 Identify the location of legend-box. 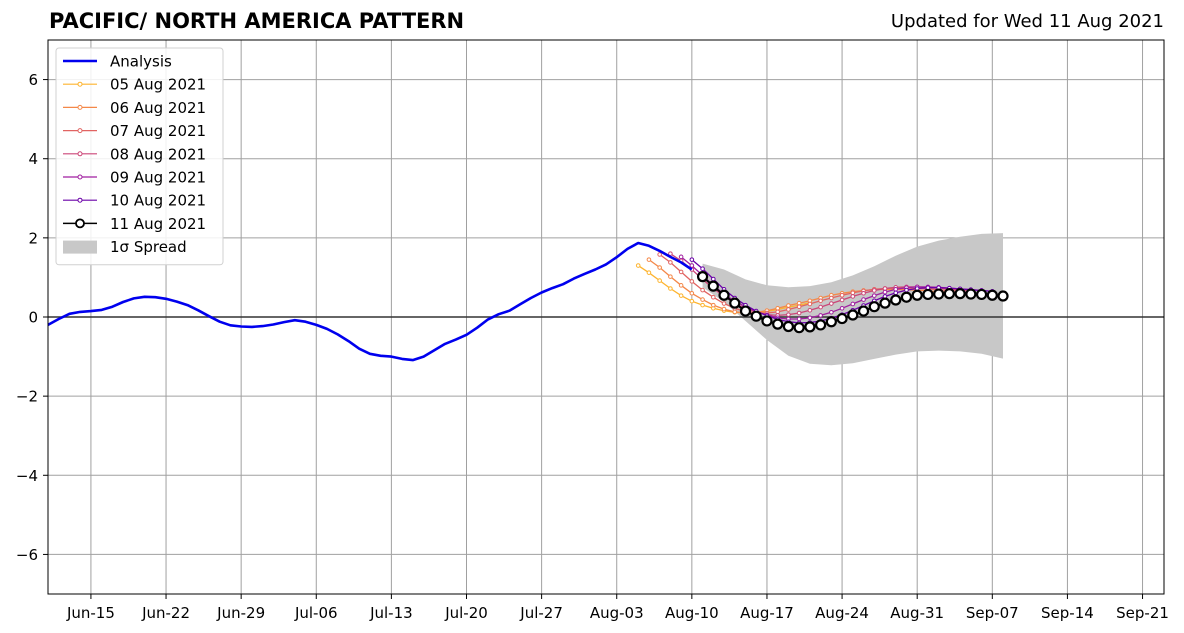
(139, 156).